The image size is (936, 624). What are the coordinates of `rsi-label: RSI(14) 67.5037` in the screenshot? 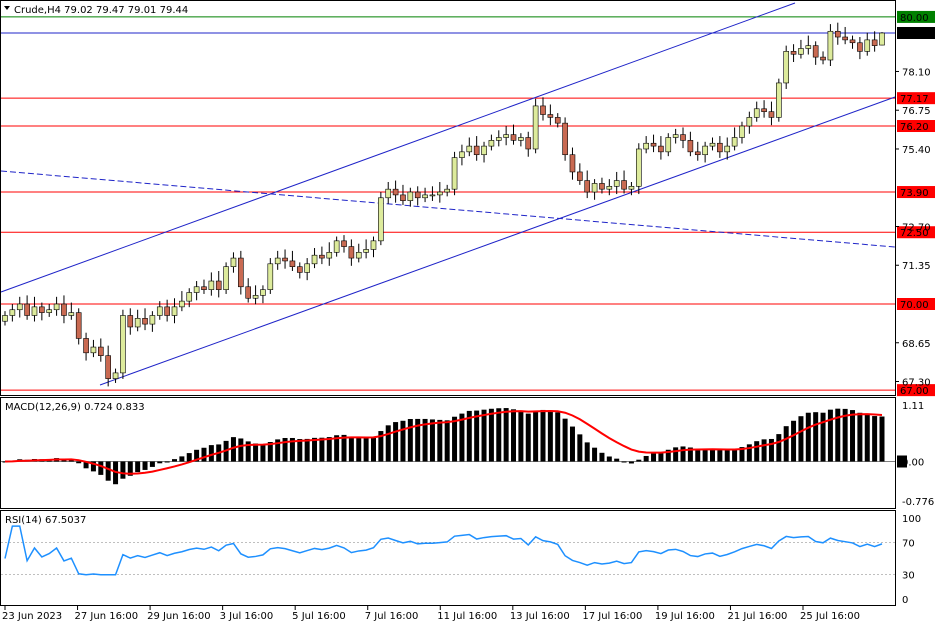 It's located at (45, 520).